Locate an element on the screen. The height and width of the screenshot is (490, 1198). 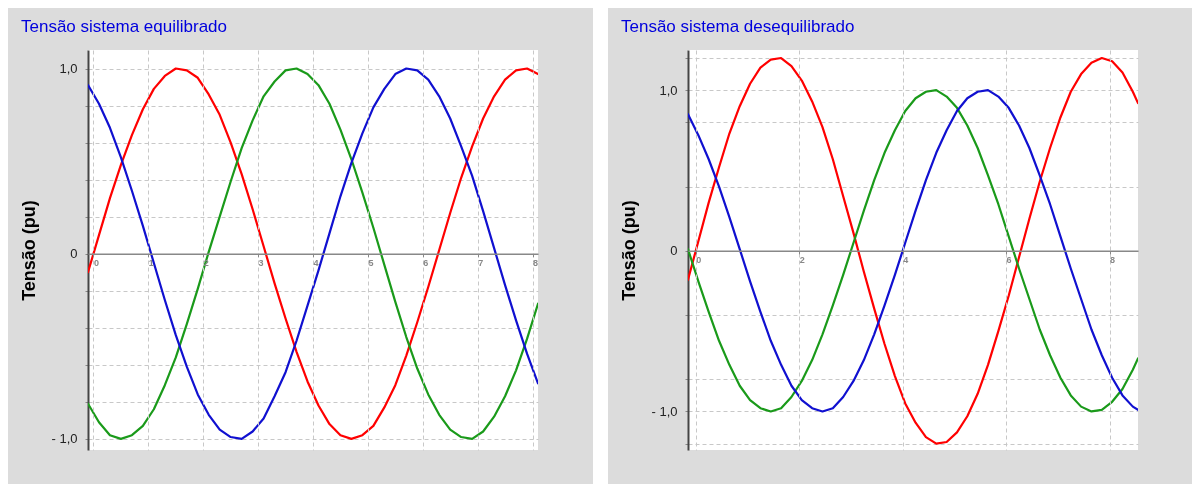
x-tick-label: 3 is located at coordinates (261, 263).